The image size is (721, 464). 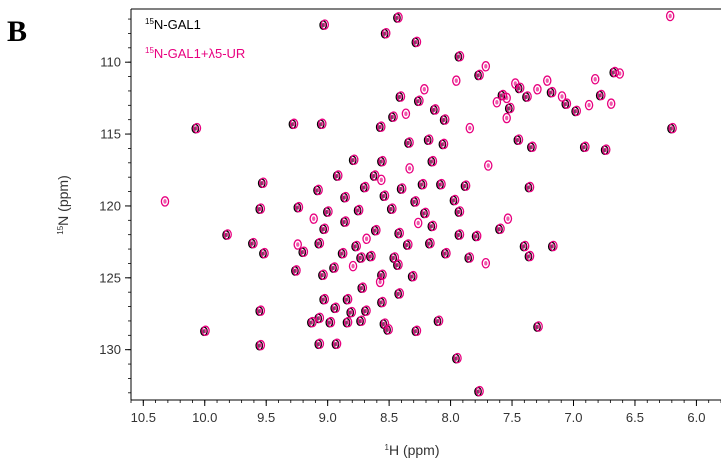 I want to click on y-tick-label: 125, so click(x=110, y=277).